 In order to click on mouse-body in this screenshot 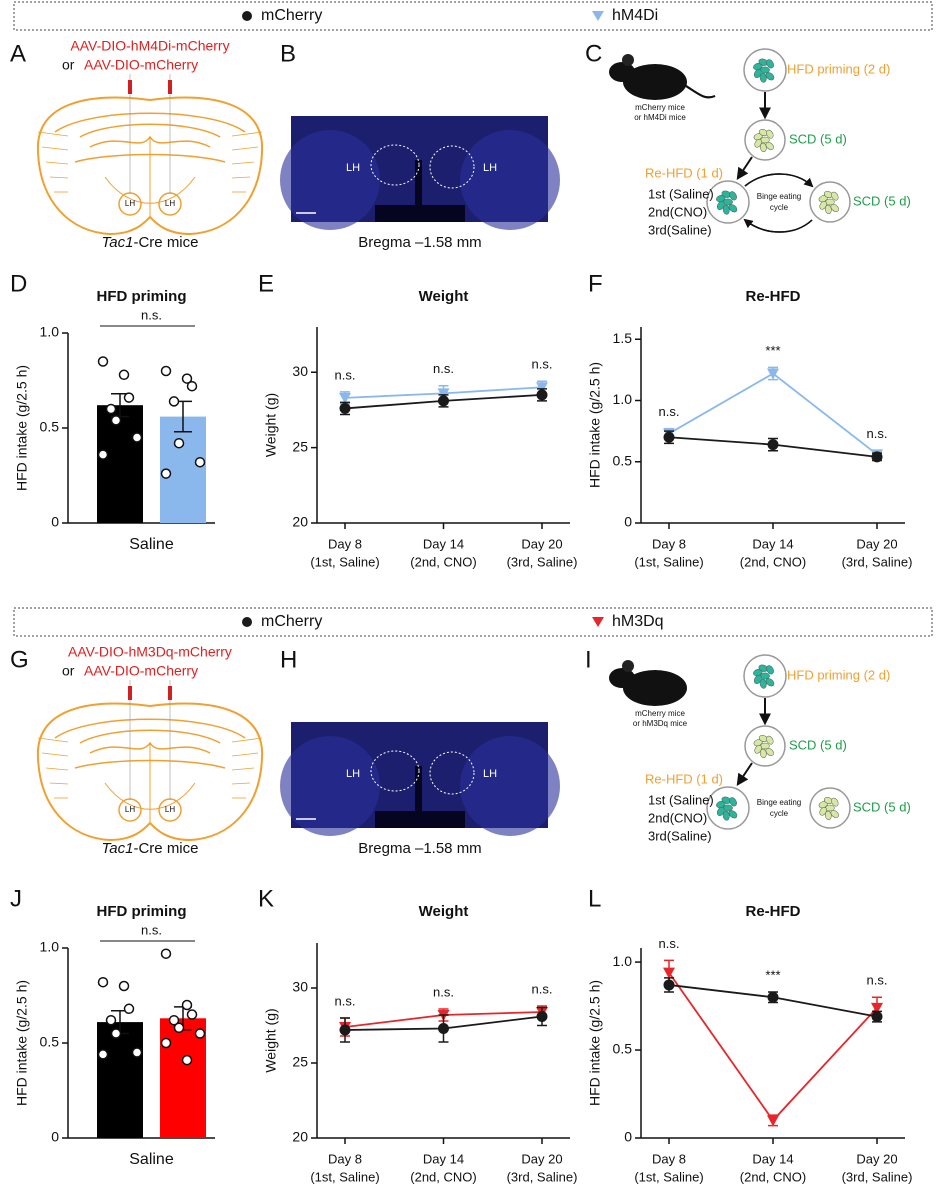, I will do `click(655, 688)`.